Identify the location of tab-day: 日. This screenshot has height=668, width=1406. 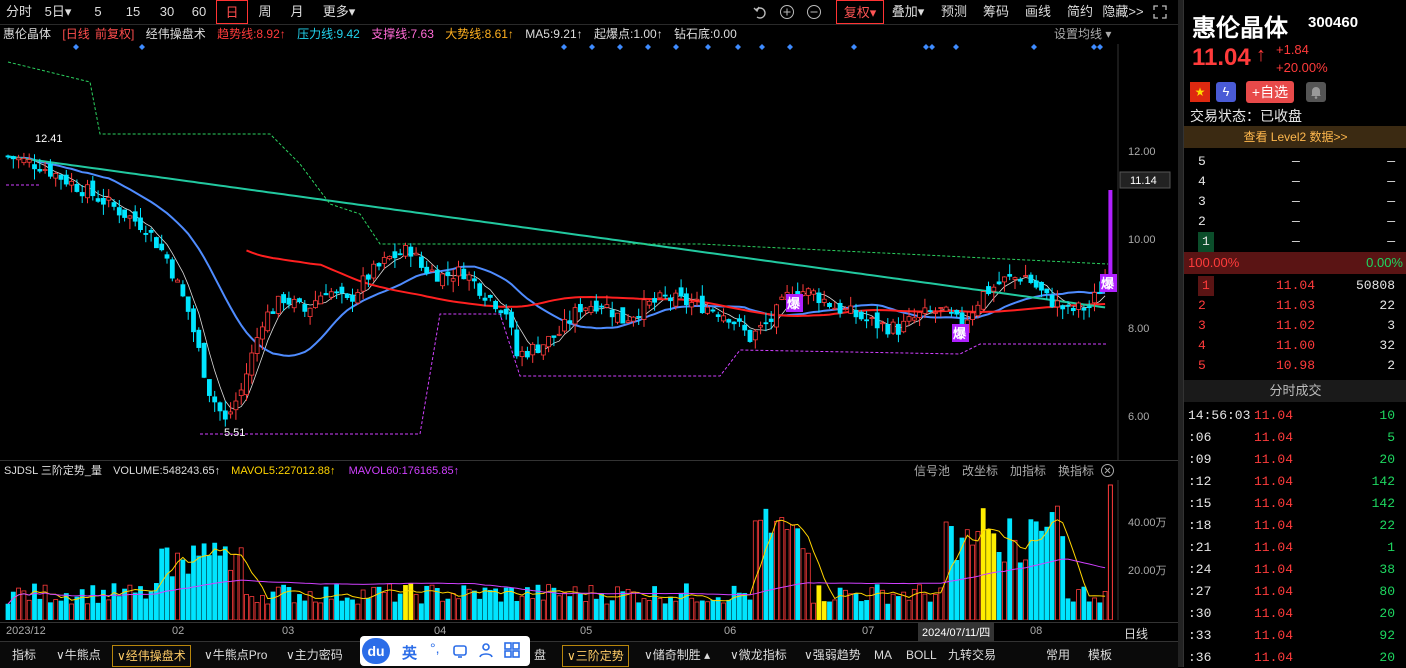
(232, 12).